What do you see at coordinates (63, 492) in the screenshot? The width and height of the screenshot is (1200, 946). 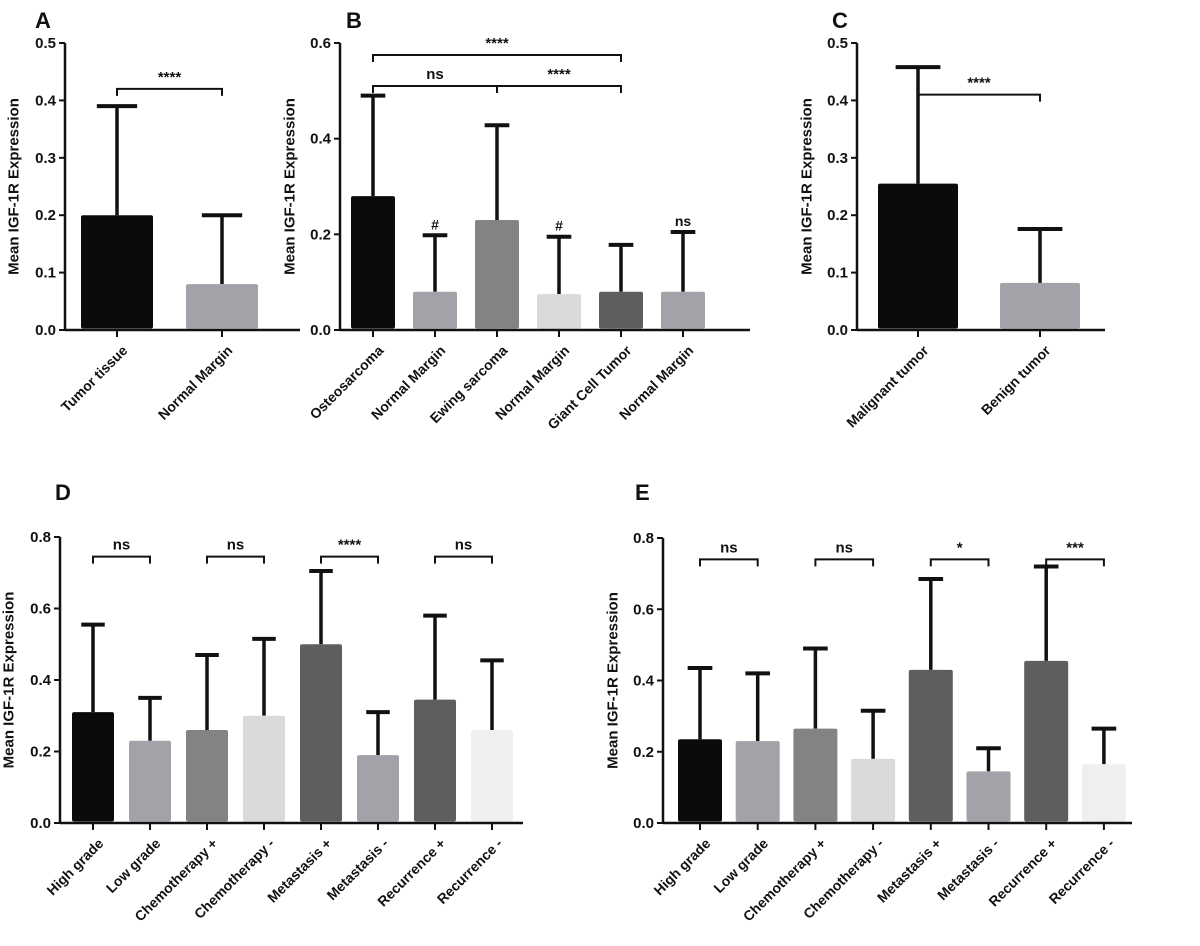 I see `panel-letter: D` at bounding box center [63, 492].